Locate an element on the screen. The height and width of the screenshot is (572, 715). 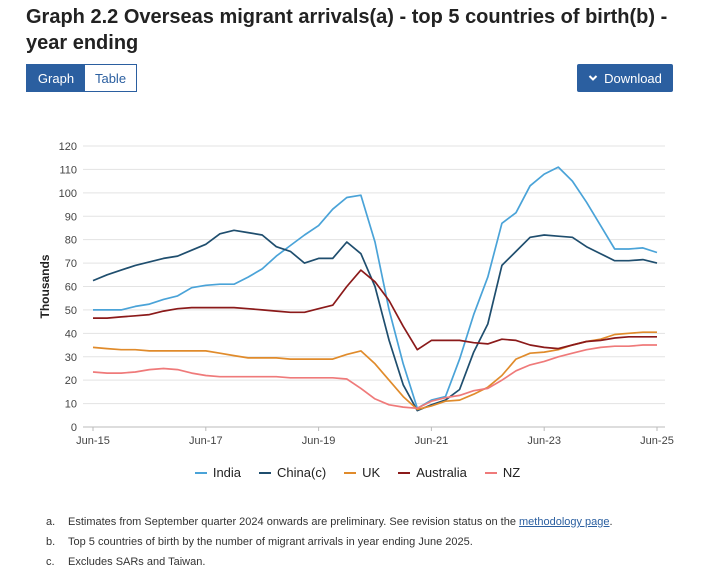
x-tick-label: Jun-19 is located at coordinates (319, 441).